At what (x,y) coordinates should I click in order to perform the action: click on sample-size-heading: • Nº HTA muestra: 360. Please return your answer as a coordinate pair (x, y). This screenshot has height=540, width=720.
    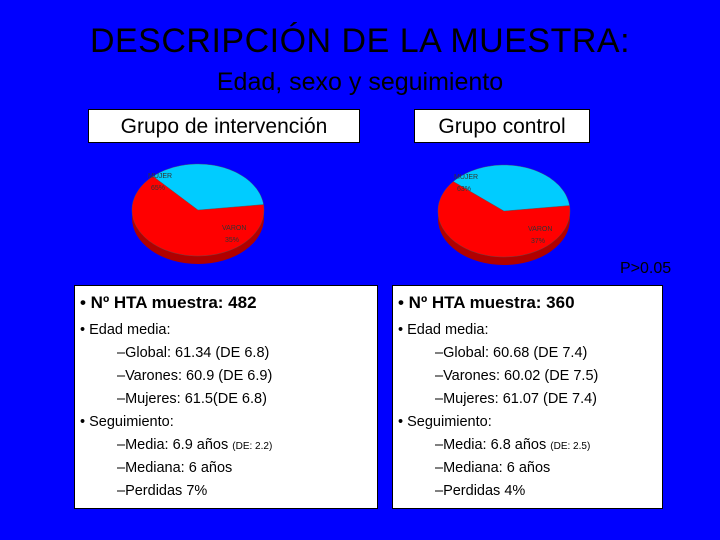
    Looking at the image, I should click on (486, 302).